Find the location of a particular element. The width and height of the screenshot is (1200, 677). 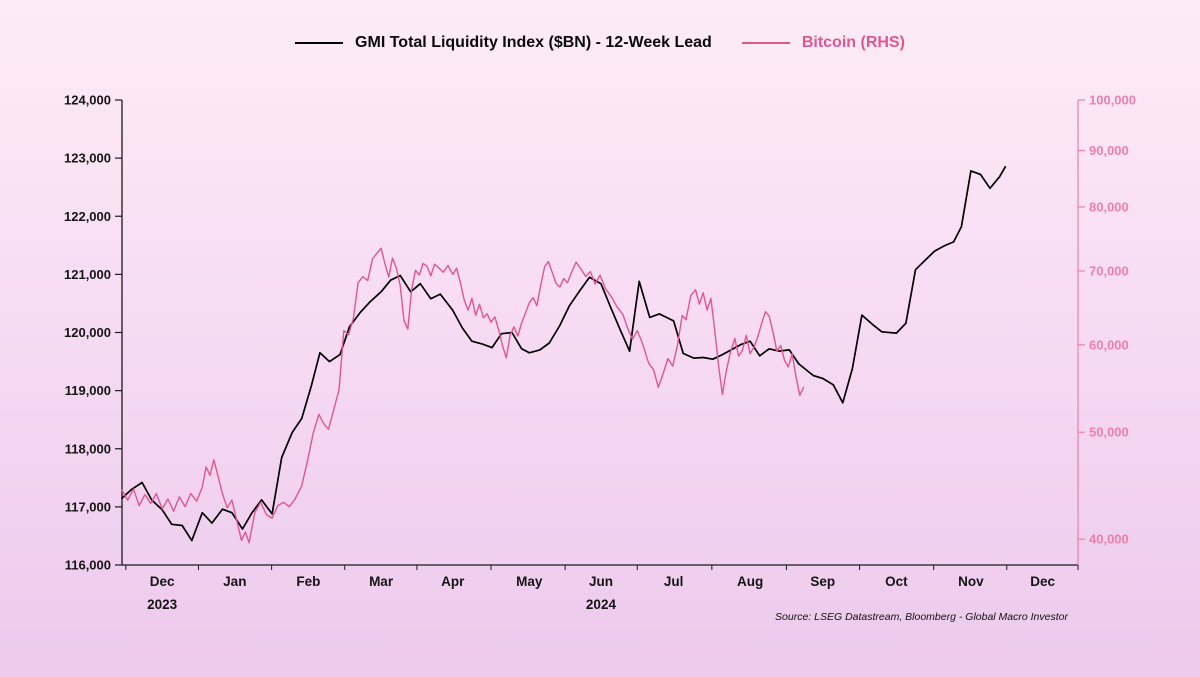

left-axis-tick-label: 123,000 is located at coordinates (87, 158).